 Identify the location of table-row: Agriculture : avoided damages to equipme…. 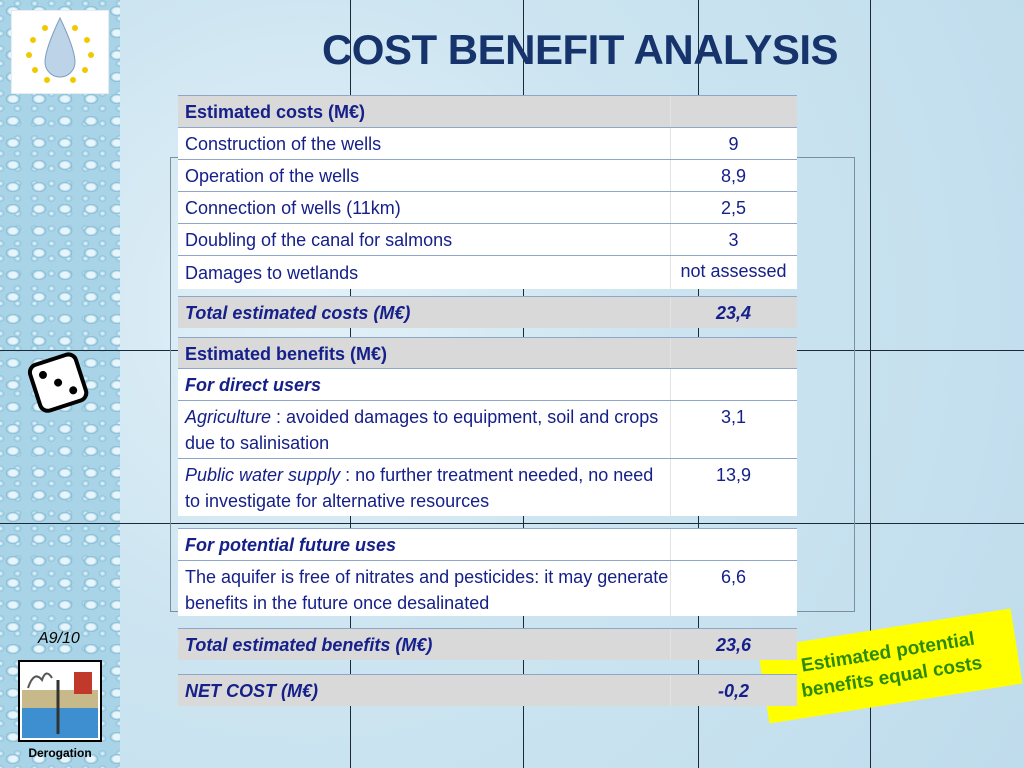
(487, 429).